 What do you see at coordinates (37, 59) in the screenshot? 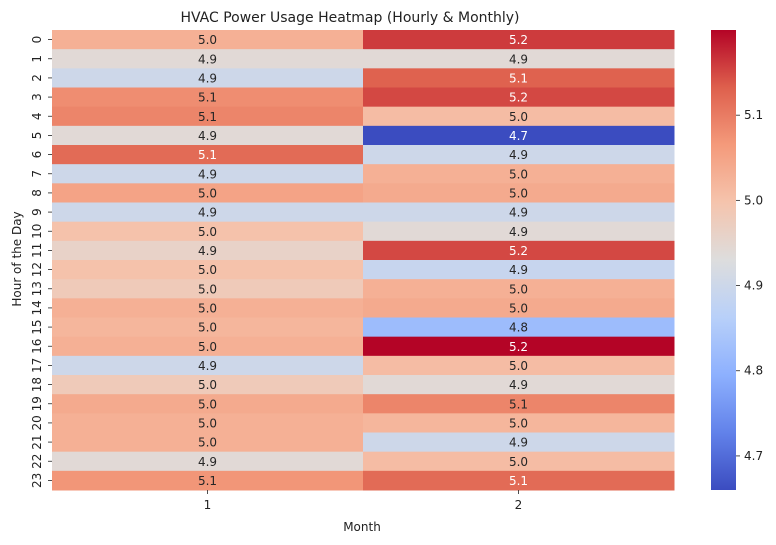
I see `y-tick-label: 1` at bounding box center [37, 59].